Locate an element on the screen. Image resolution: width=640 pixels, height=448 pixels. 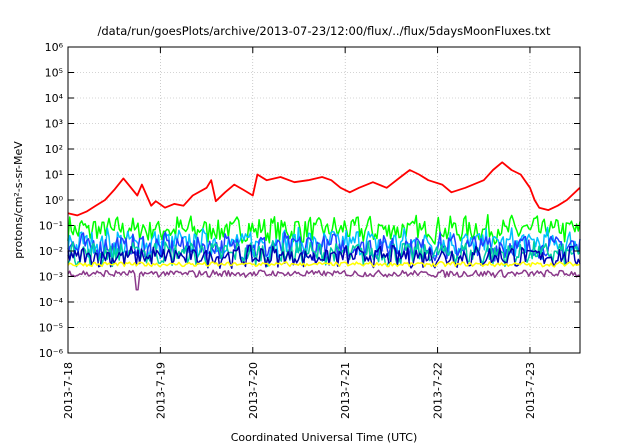
y-tick-label: 10³ is located at coordinates (54, 124).